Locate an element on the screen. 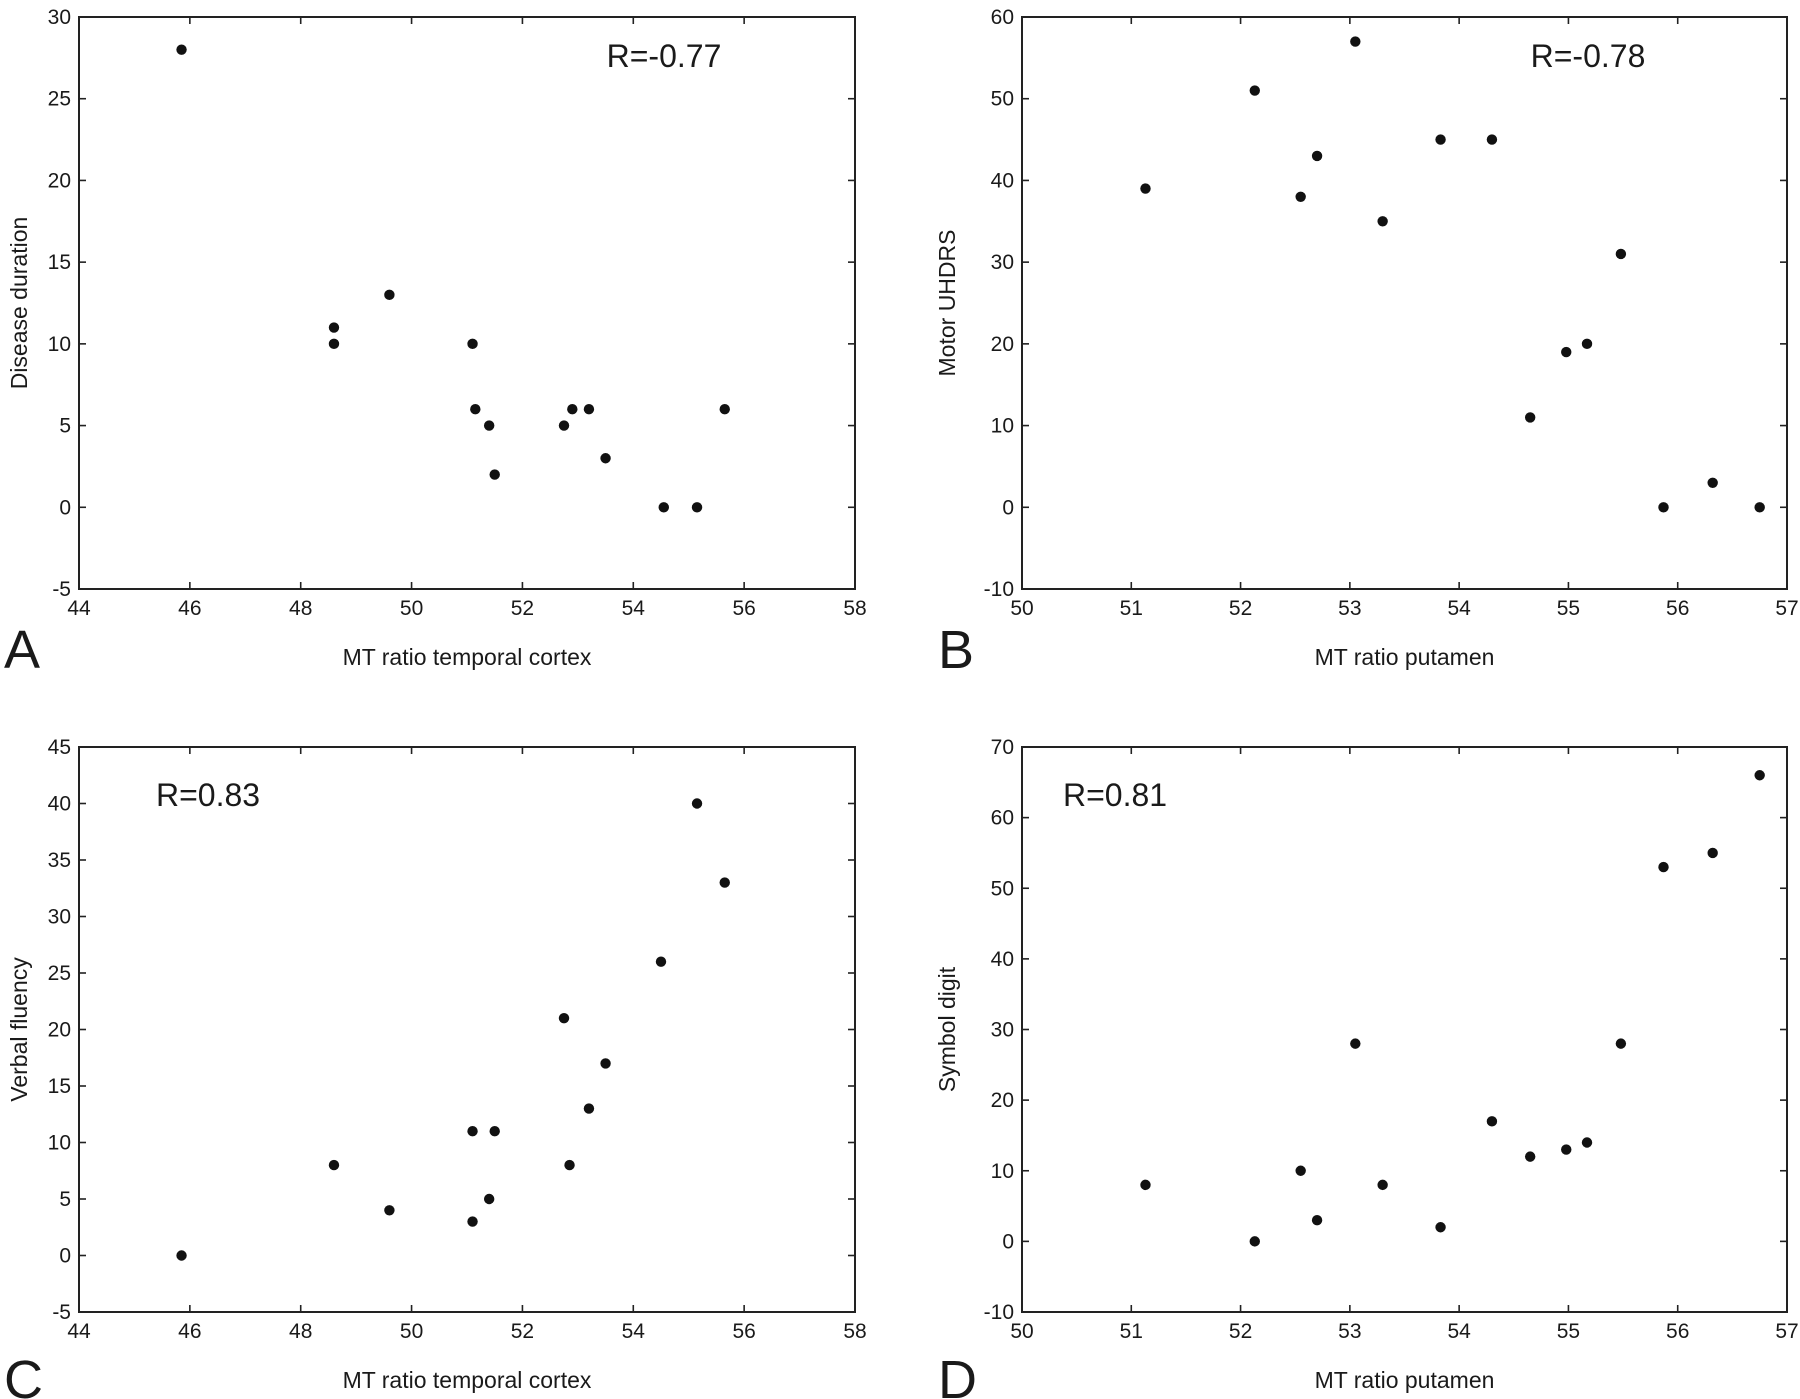 The height and width of the screenshot is (1399, 1800). correlation-annotation: R=-0.78 is located at coordinates (1588, 56).